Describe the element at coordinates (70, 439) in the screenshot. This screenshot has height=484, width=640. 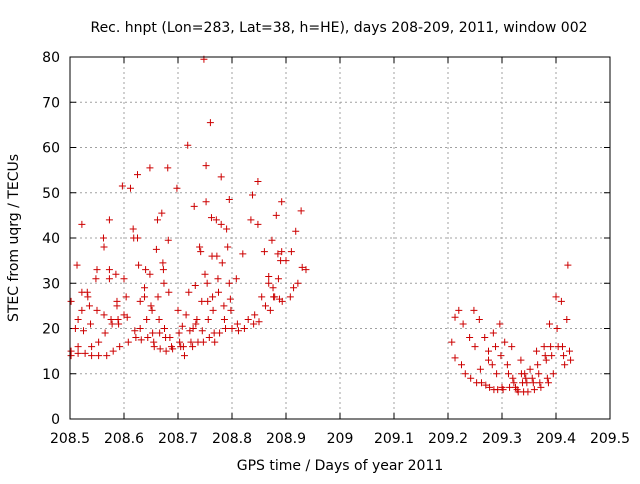
I see `x-tick-label: 208.5` at that location.